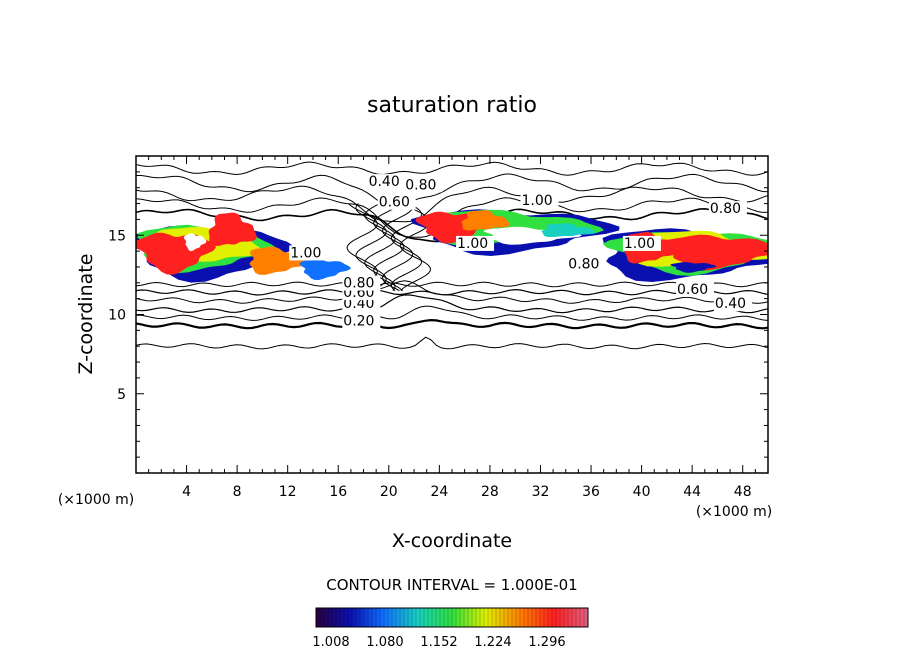 This screenshot has height=654, width=904. Describe the element at coordinates (452, 246) in the screenshot. I see `colored-regions` at that location.